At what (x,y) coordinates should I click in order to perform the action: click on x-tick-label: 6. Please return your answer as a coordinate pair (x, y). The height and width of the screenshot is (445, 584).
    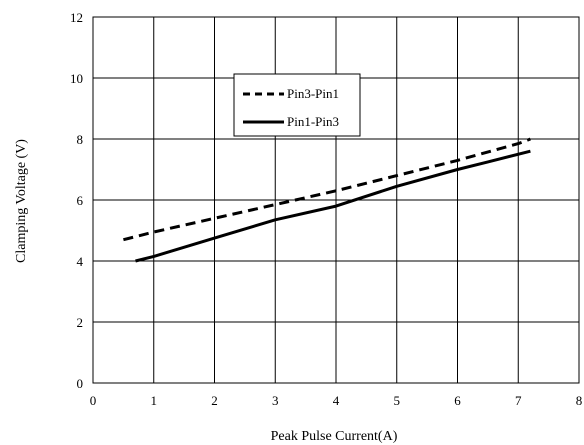
    Looking at the image, I should click on (457, 400).